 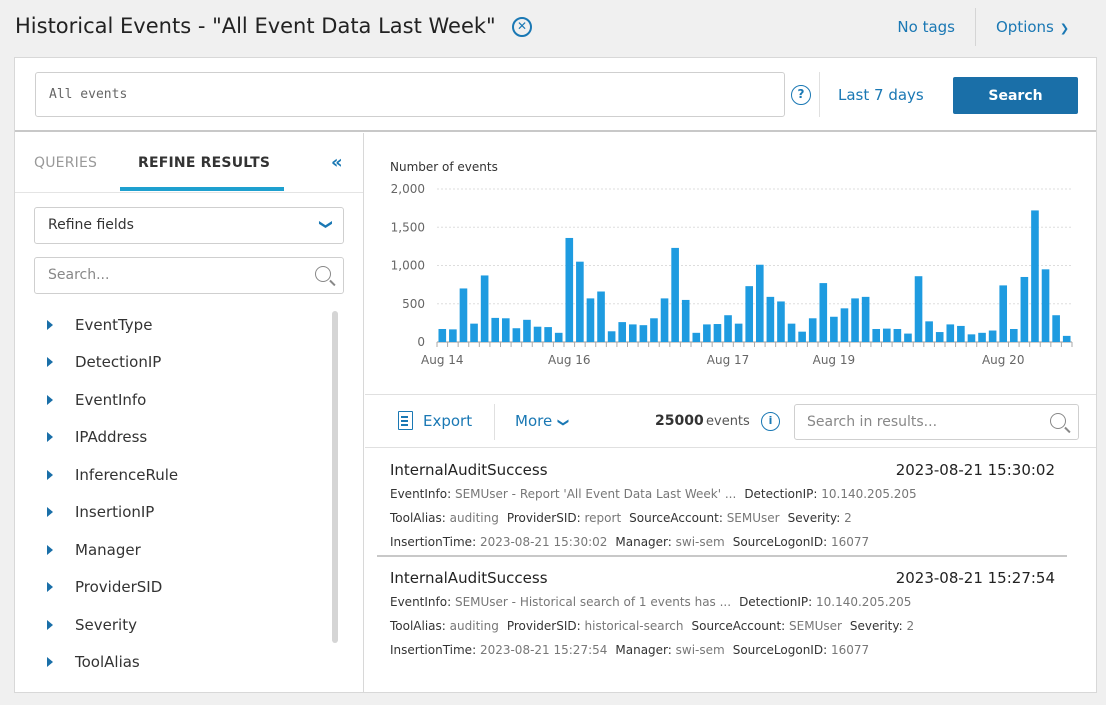 I want to click on event-field-value: 2023-08-21 15:27:54, so click(x=543, y=650).